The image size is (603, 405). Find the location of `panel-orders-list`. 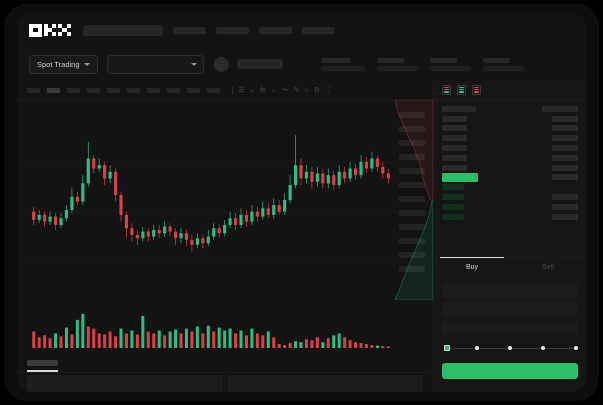

panel-orders-list is located at coordinates (125, 383).